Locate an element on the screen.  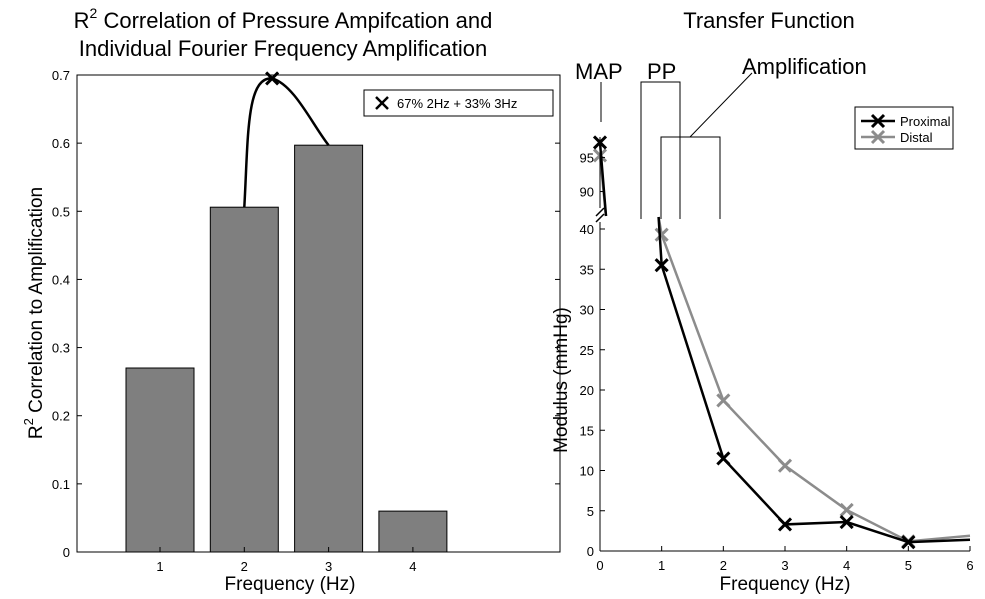
left-chart-y-axis-label: R2 Correlation to Amplification is located at coordinates (34, 313).